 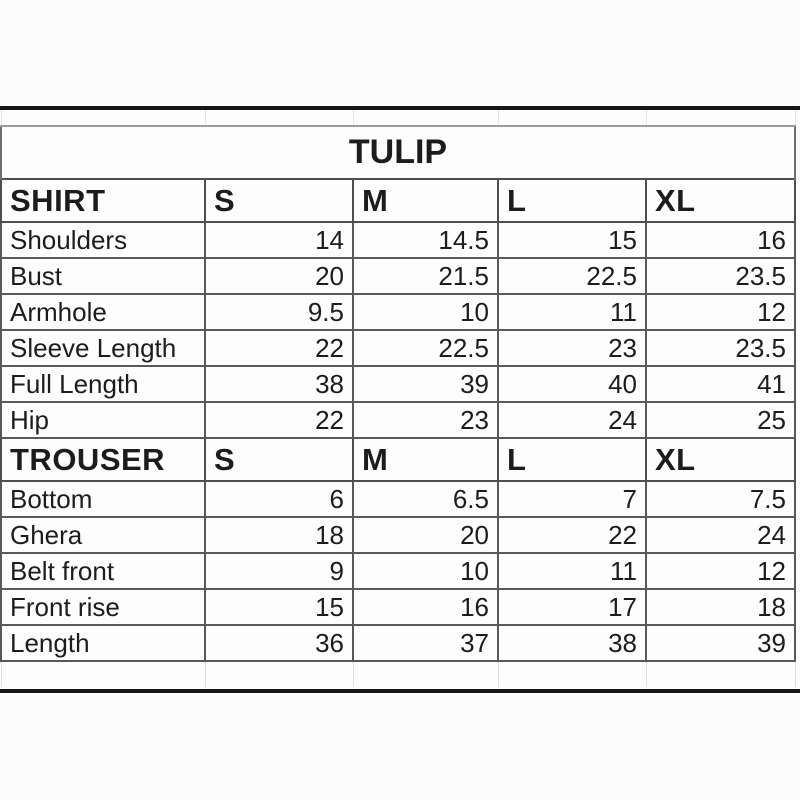 I want to click on value-cell: 36, so click(x=279, y=643).